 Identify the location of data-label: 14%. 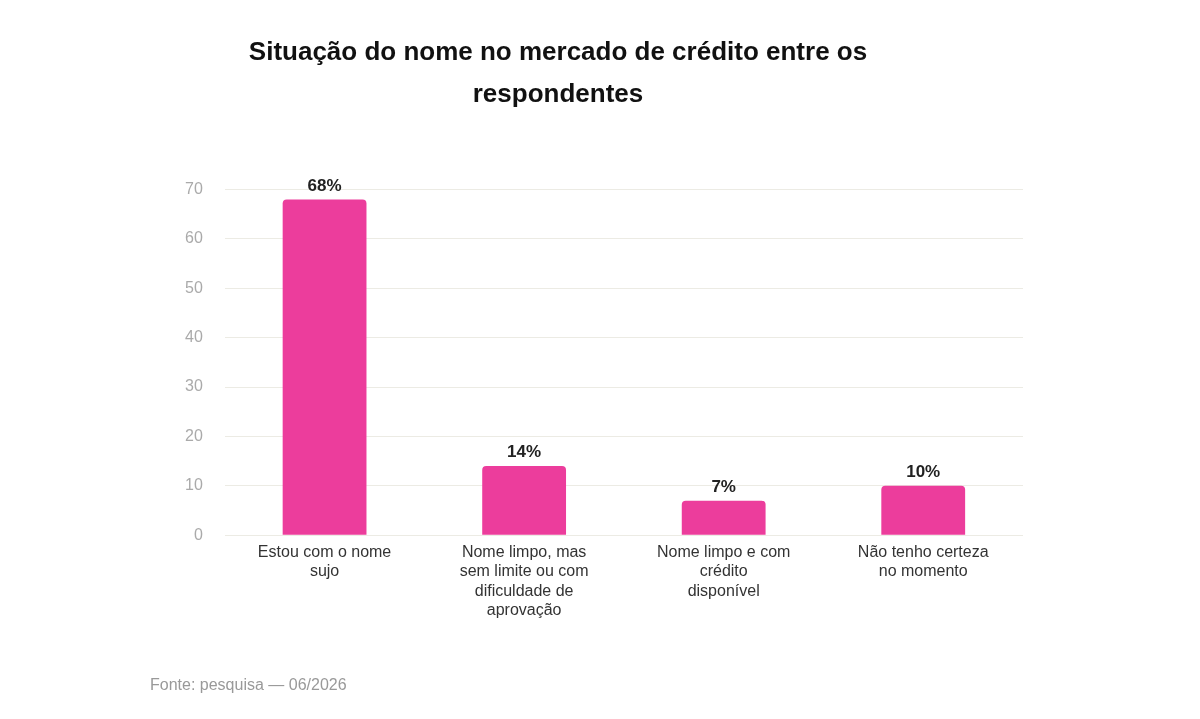
(524, 452).